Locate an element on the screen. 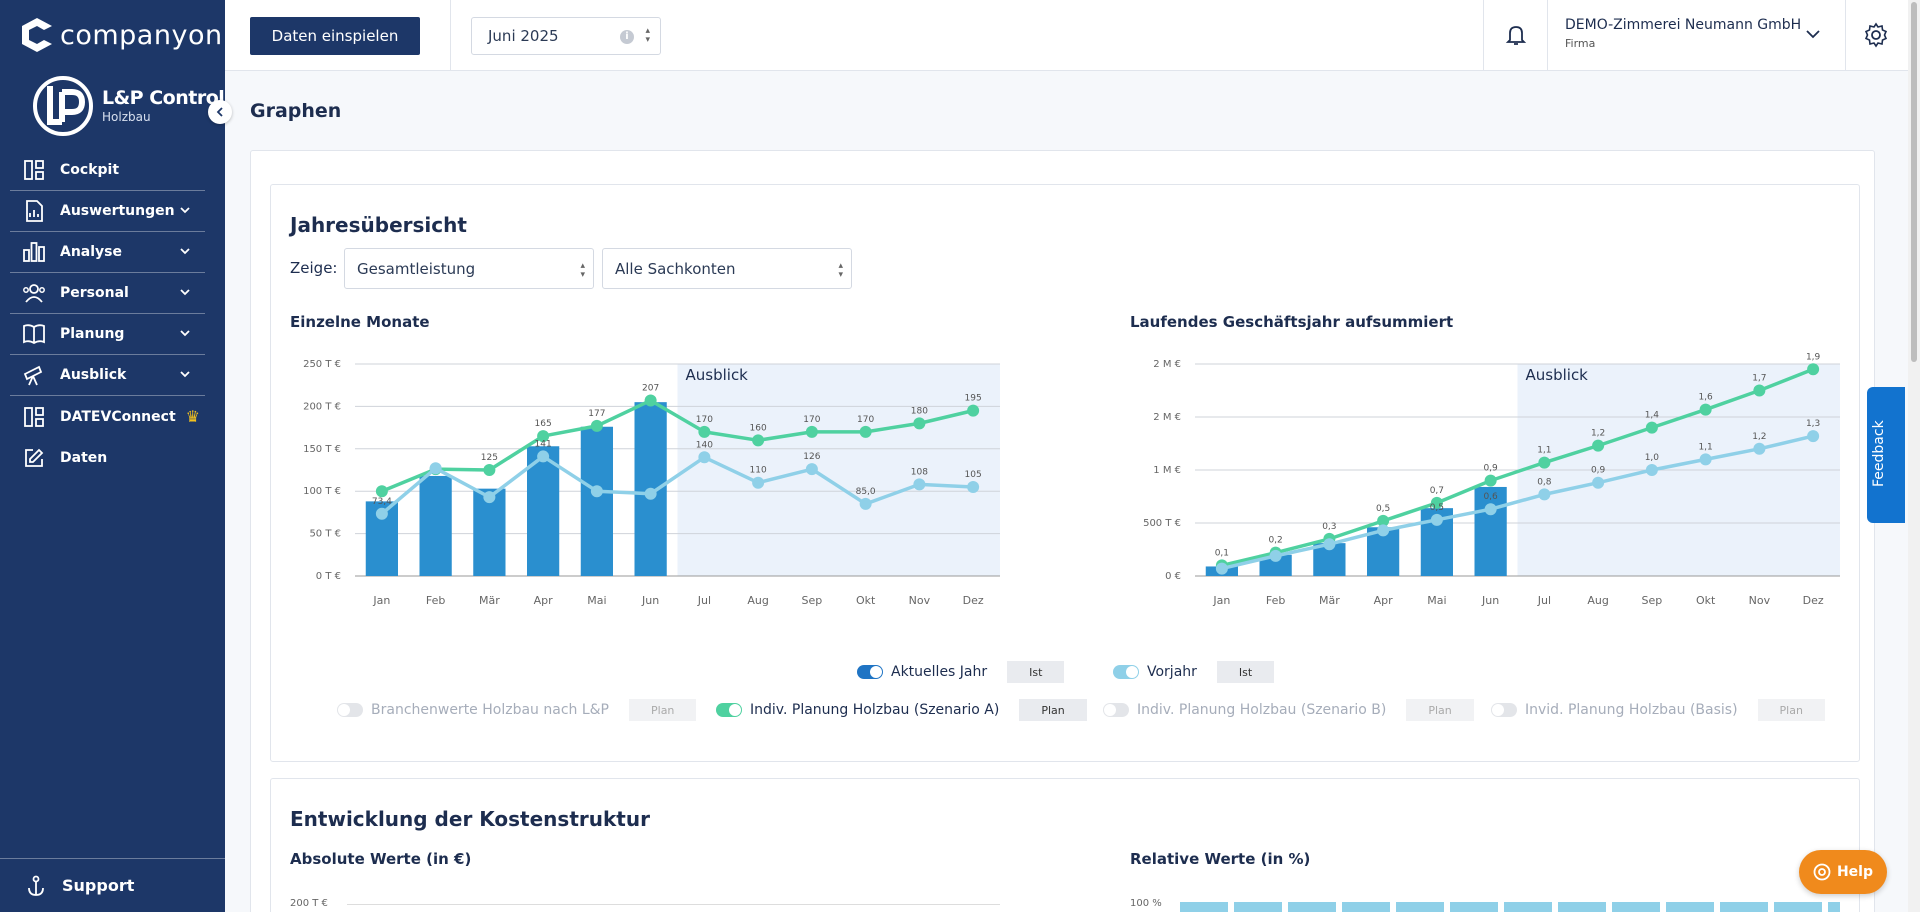 The height and width of the screenshot is (912, 1920). sidebar-item-planung: Planung is located at coordinates (107, 334).